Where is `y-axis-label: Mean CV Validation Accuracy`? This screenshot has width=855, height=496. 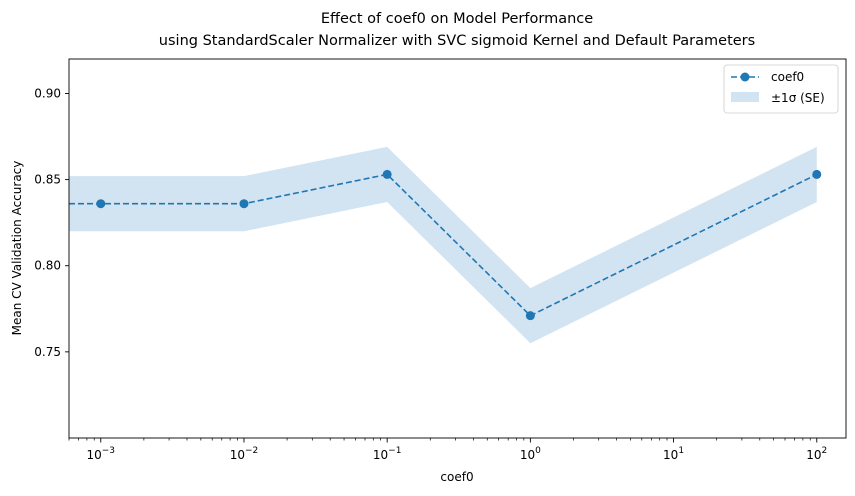
y-axis-label: Mean CV Validation Accuracy is located at coordinates (17, 248).